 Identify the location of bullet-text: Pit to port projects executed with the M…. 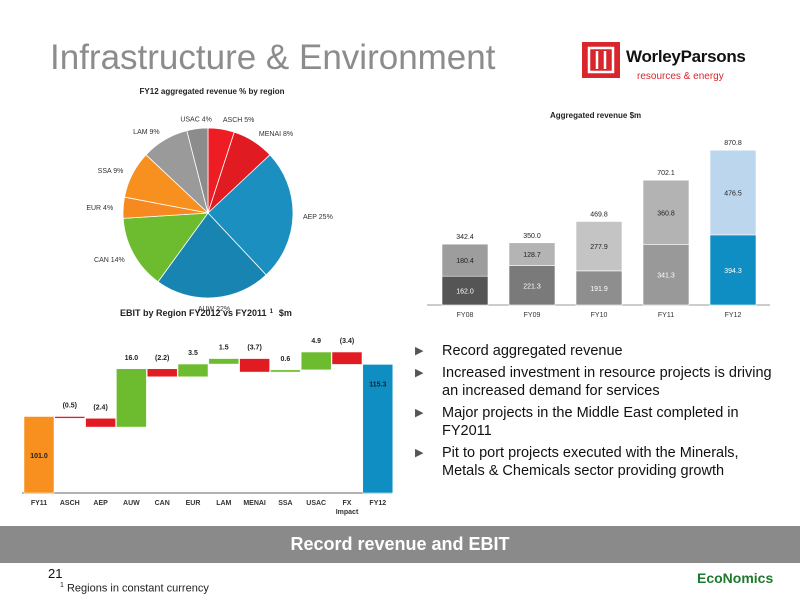
(590, 462).